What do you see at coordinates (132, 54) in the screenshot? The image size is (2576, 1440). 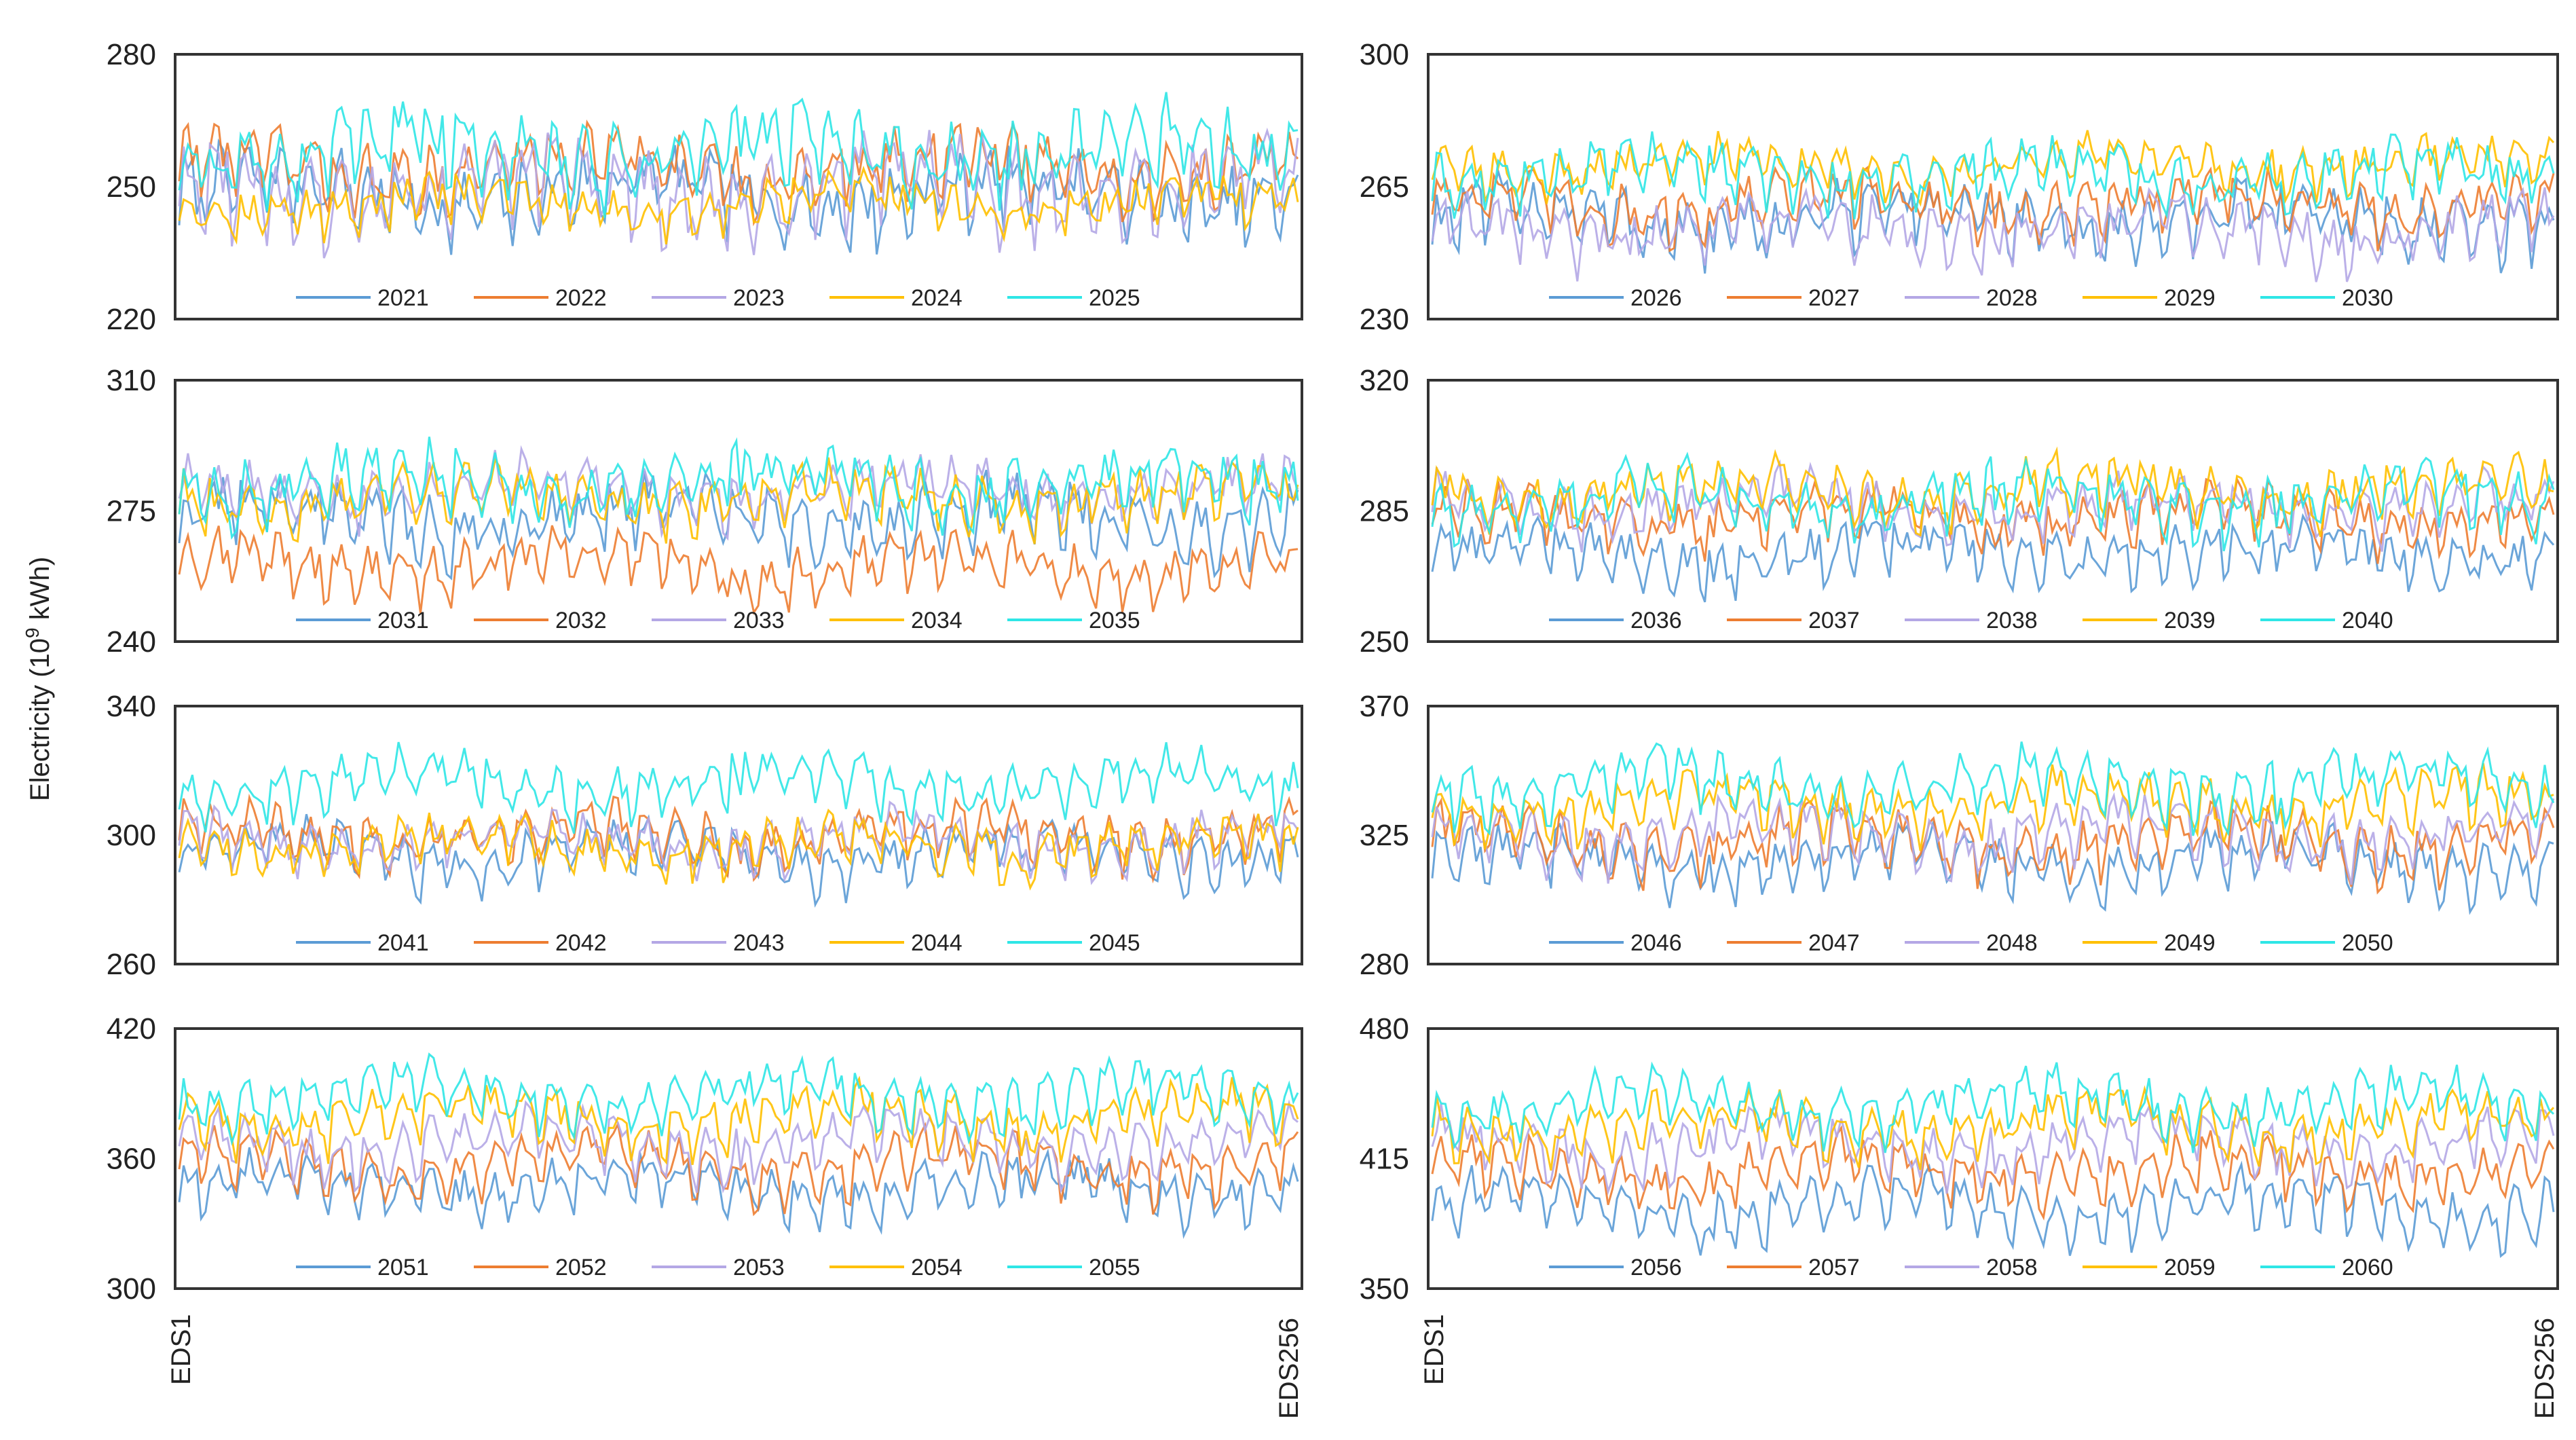 I see `panel-1-ytick: 280` at bounding box center [132, 54].